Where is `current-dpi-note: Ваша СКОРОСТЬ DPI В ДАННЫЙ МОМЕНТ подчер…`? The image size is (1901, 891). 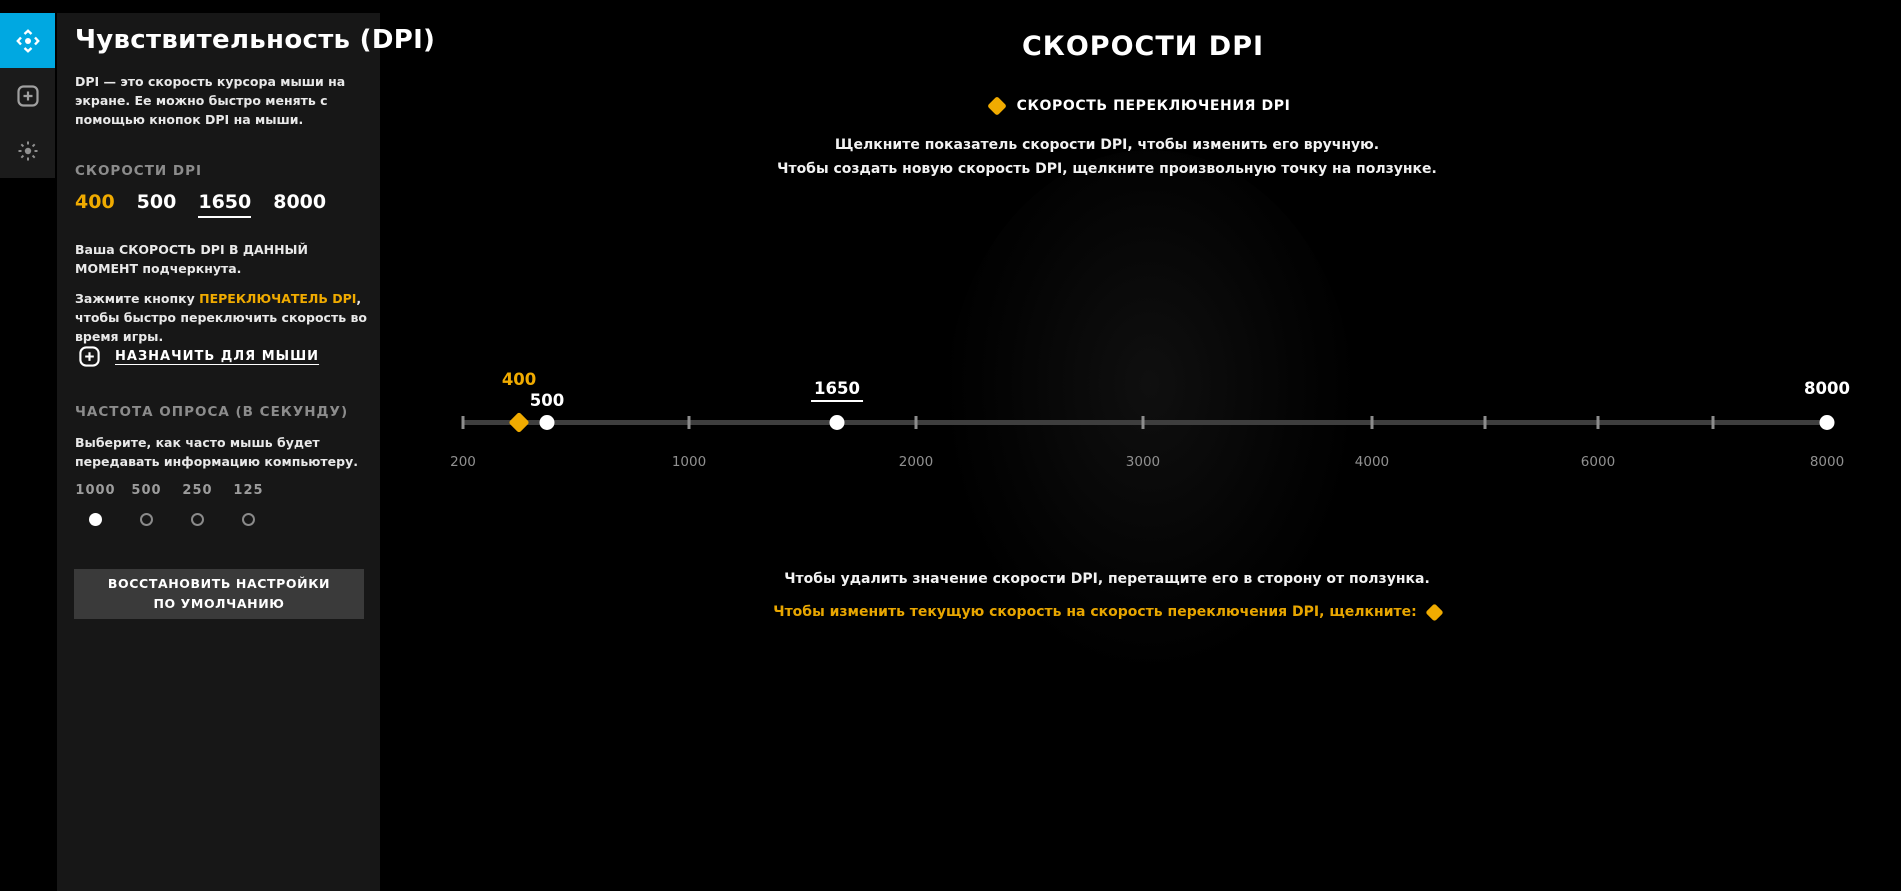 current-dpi-note: Ваша СКОРОСТЬ DPI В ДАННЫЙ МОМЕНТ подчер… is located at coordinates (191, 259).